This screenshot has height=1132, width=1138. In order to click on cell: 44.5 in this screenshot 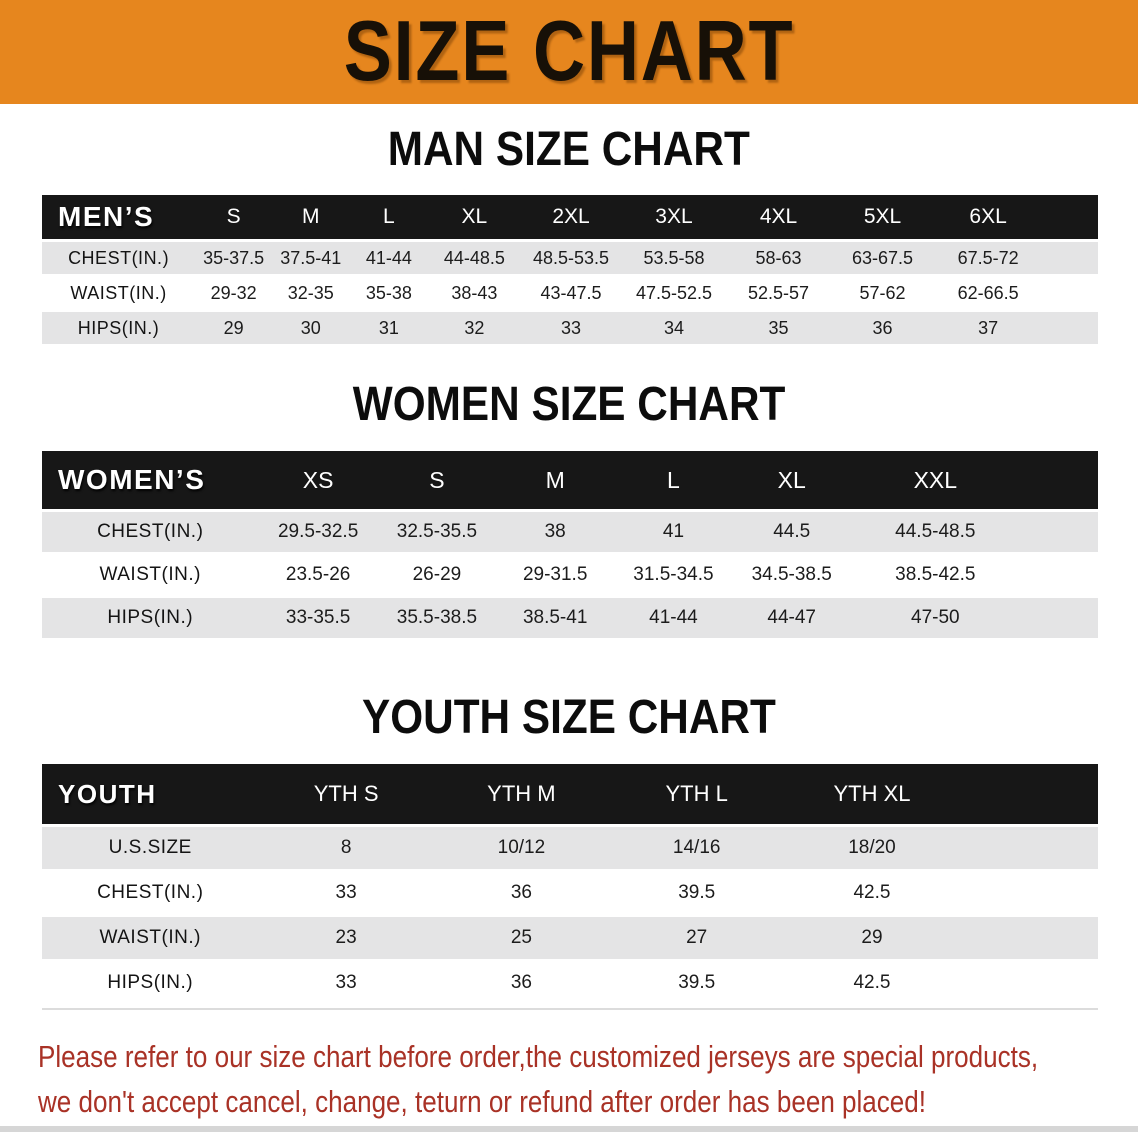, I will do `click(791, 532)`.